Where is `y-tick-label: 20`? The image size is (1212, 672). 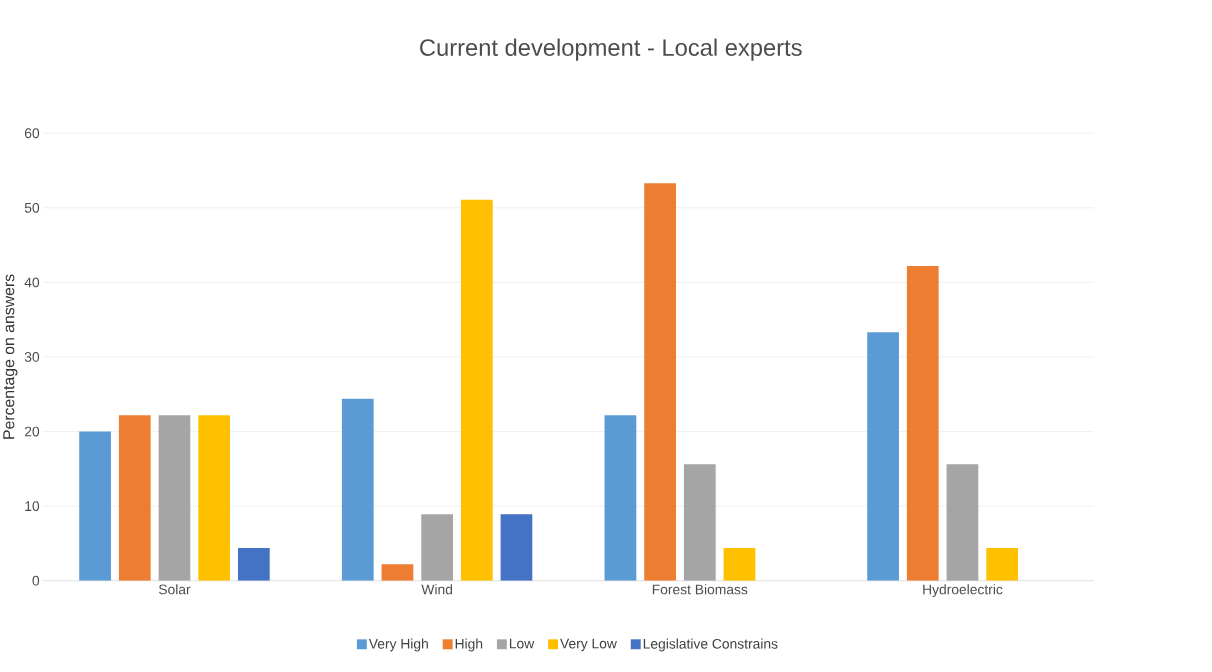 y-tick-label: 20 is located at coordinates (32, 431).